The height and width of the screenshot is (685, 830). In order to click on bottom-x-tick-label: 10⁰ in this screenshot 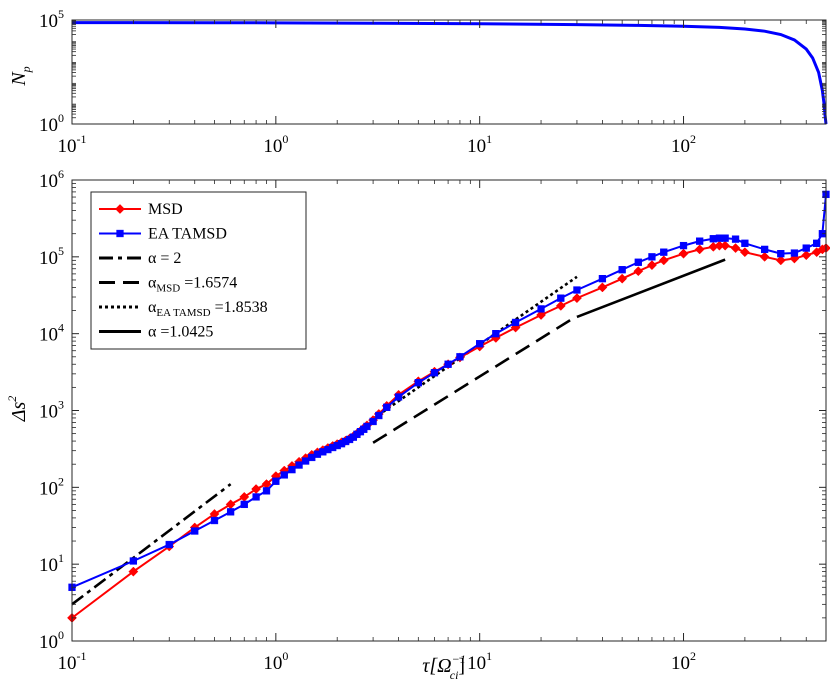, I will do `click(275, 661)`.